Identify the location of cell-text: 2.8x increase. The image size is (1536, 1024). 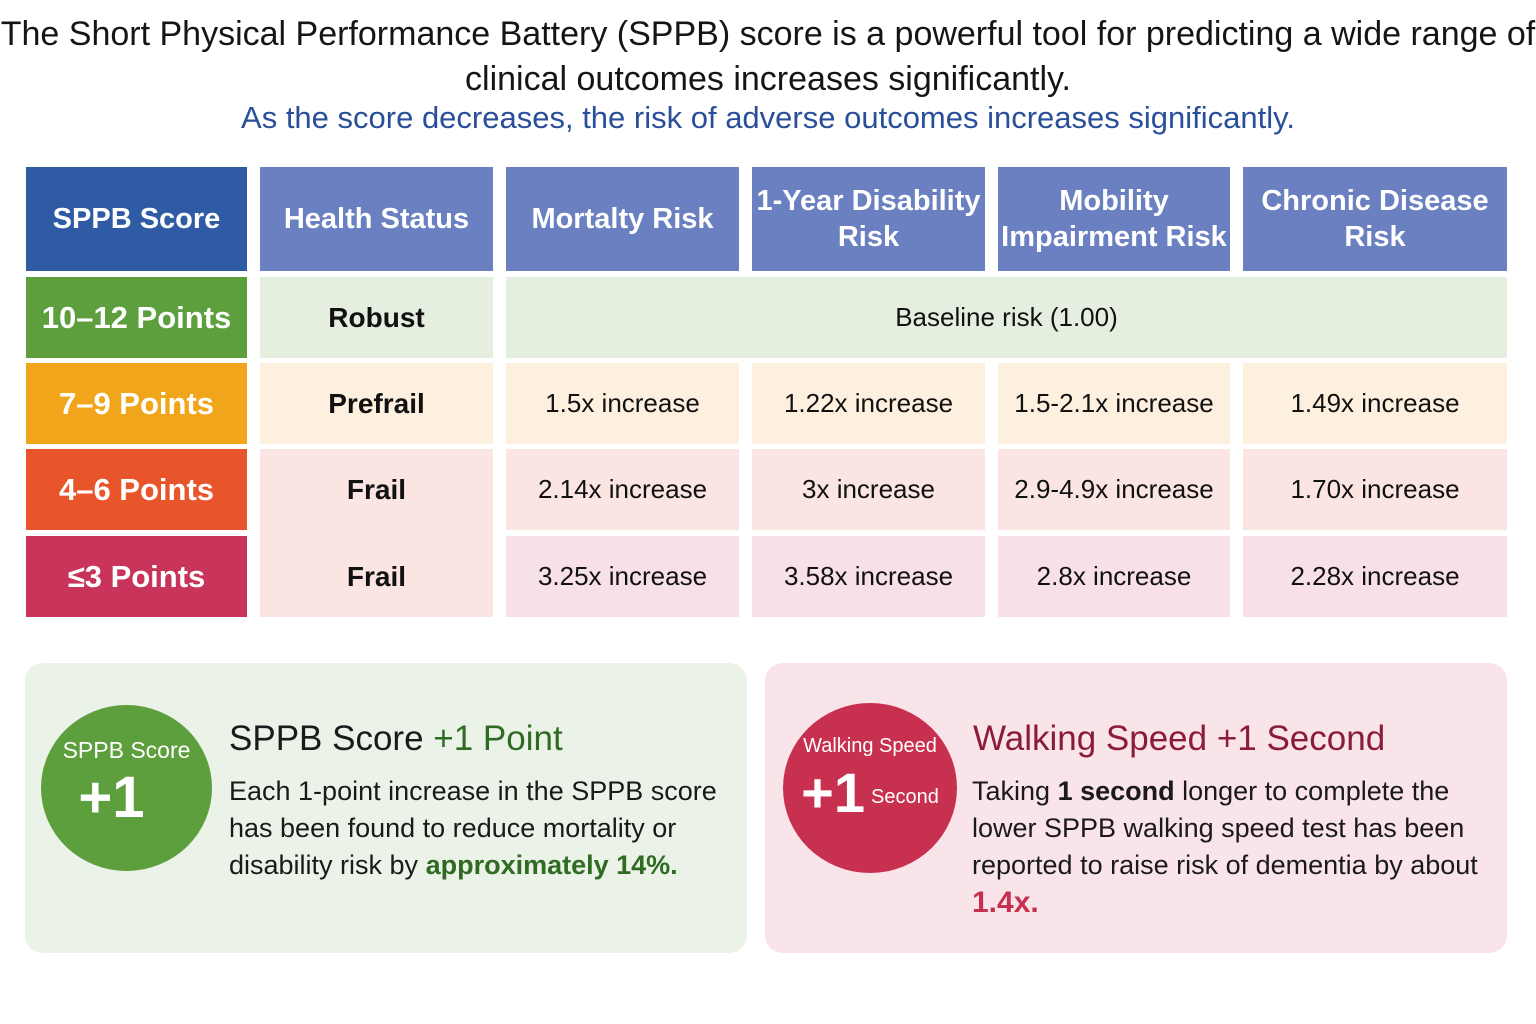
(1114, 576).